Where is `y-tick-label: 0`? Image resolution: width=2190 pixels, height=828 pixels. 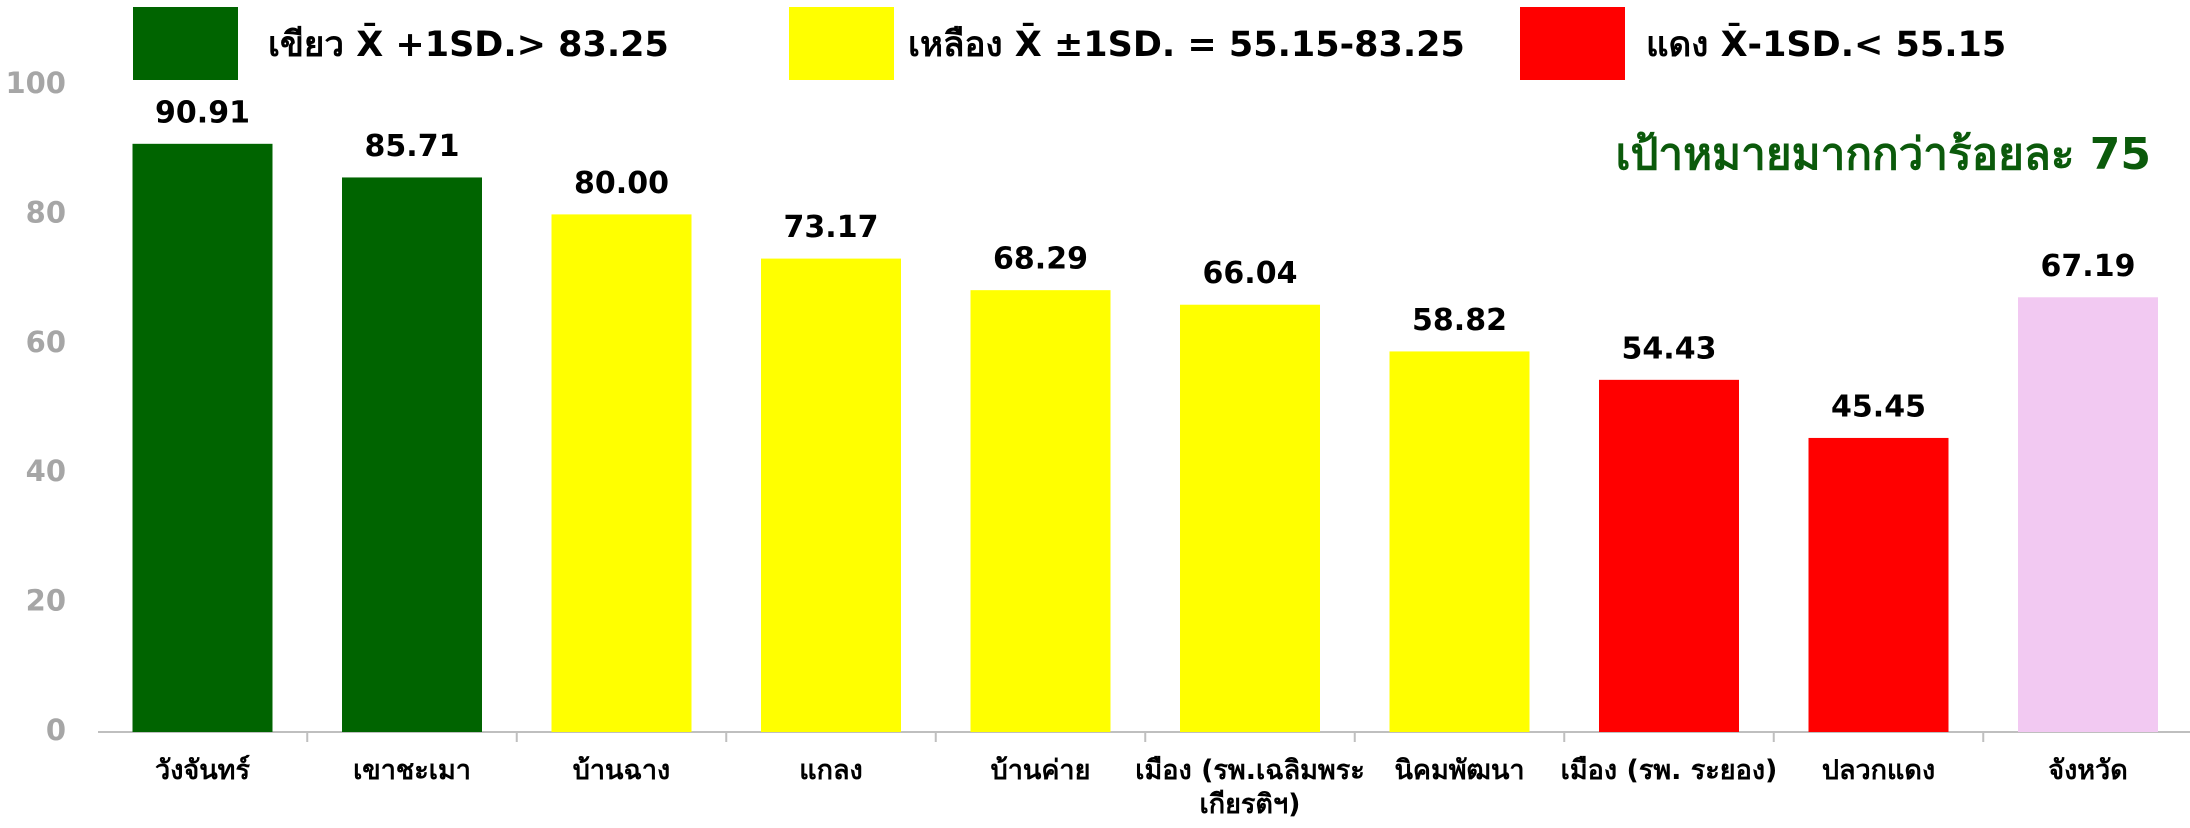 y-tick-label: 0 is located at coordinates (56, 730).